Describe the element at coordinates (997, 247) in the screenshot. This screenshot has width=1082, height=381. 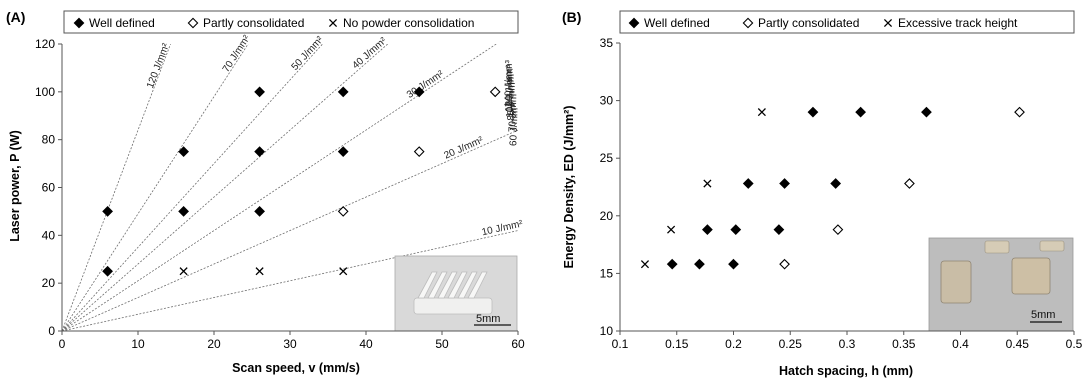
I see `cube-back-shape` at that location.